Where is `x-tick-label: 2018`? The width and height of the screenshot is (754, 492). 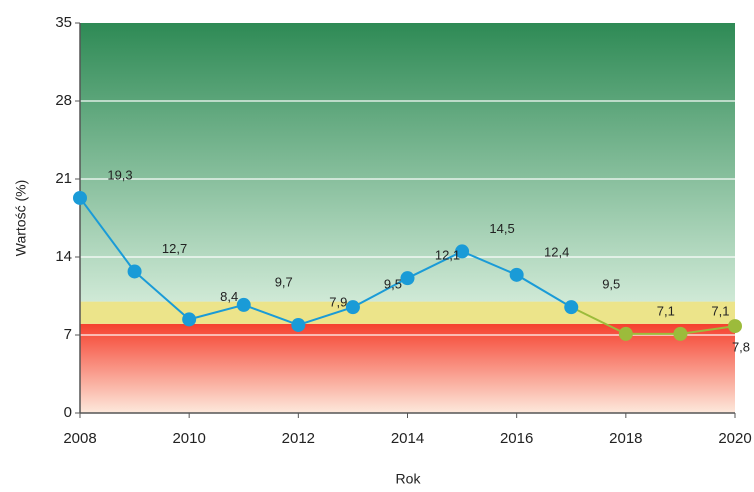
x-tick-label: 2018 is located at coordinates (625, 438).